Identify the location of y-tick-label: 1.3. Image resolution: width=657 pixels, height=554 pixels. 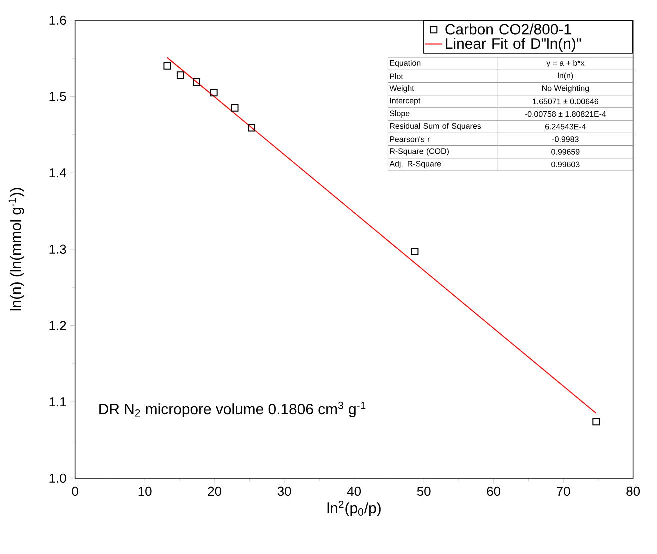
(58, 249).